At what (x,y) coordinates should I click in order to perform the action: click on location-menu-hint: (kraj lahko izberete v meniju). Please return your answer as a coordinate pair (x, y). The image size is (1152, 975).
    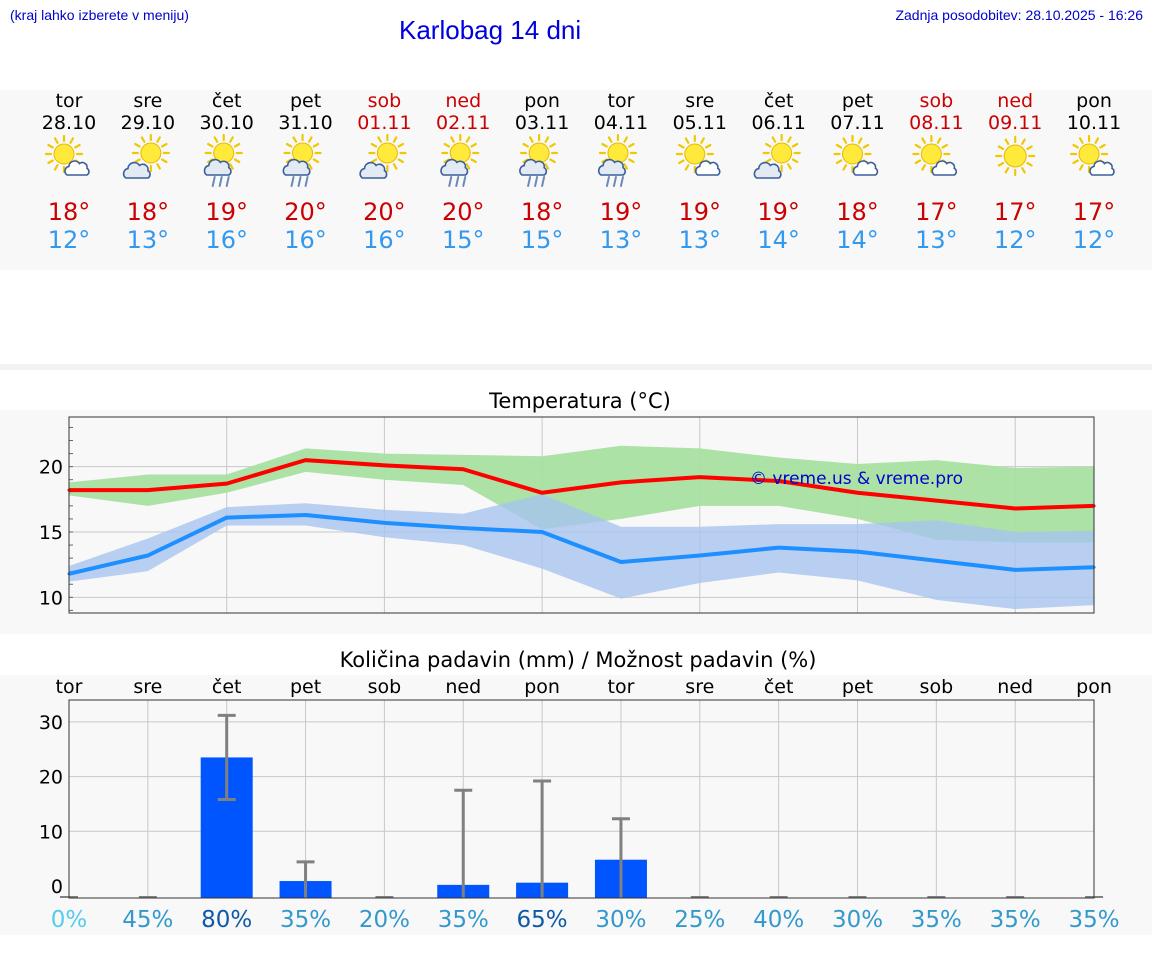
    Looking at the image, I should click on (99, 15).